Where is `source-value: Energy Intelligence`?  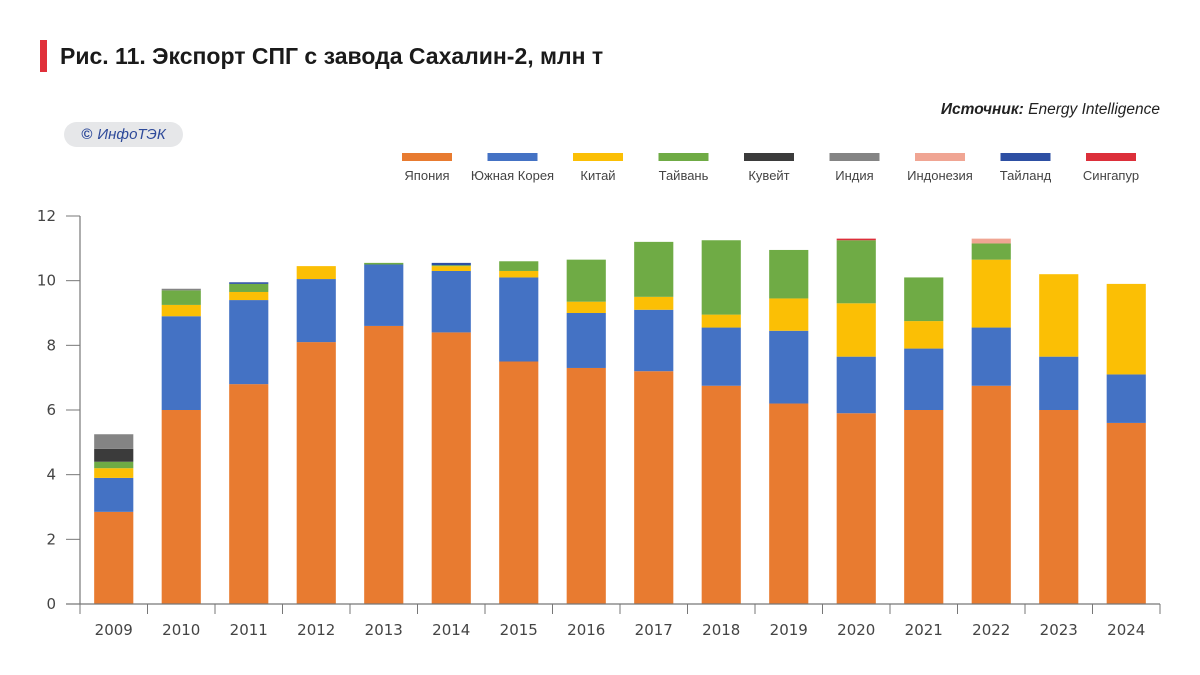 source-value: Energy Intelligence is located at coordinates (1094, 109).